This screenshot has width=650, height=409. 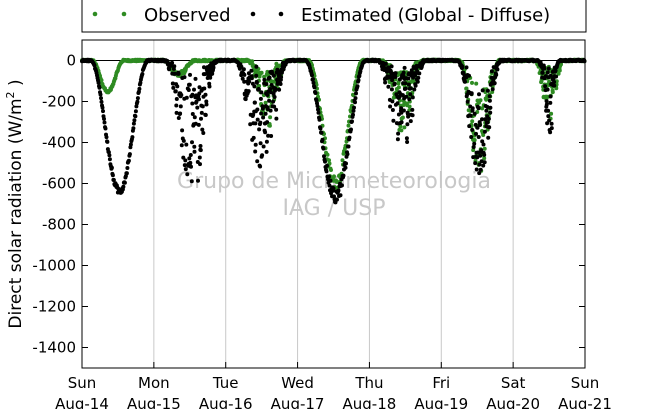 What do you see at coordinates (71, 61) in the screenshot?
I see `y-tick-label: 0` at bounding box center [71, 61].